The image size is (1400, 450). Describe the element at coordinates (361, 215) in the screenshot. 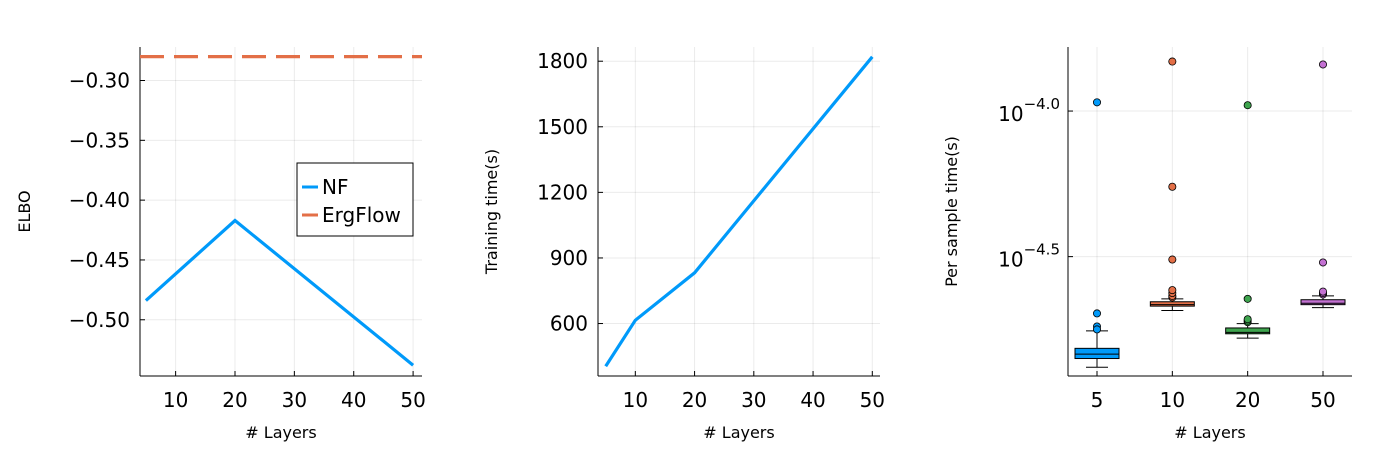

I see `legend-label: ErgFlow` at that location.